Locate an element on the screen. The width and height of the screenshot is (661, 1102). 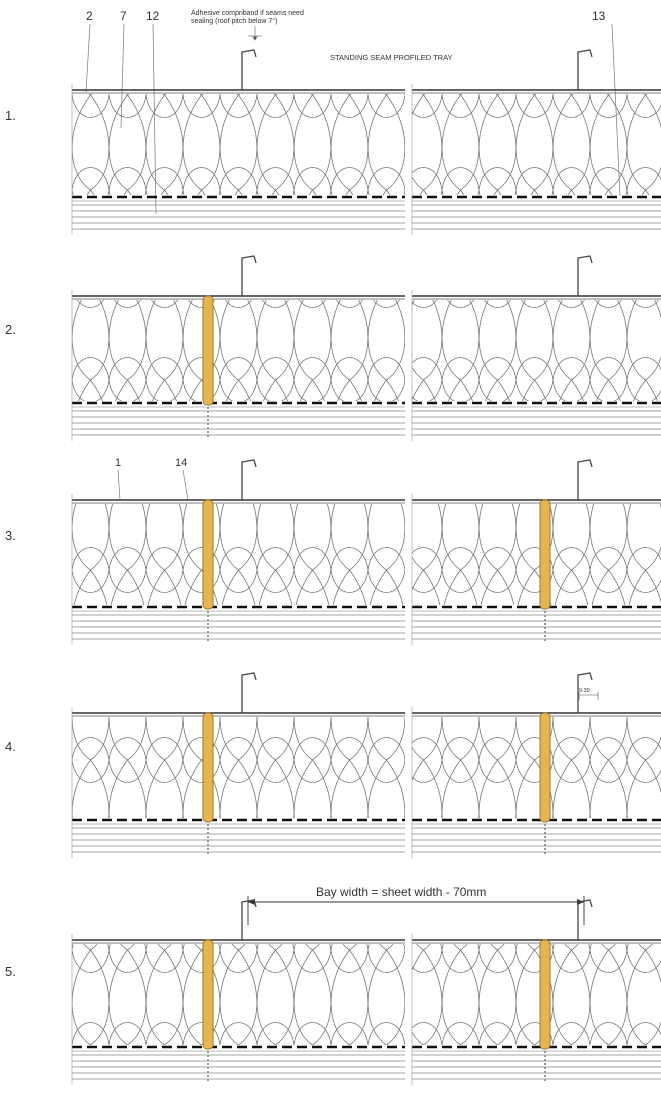
bay-width-label: Bay width = sheet width - 70mm is located at coordinates (401, 892).